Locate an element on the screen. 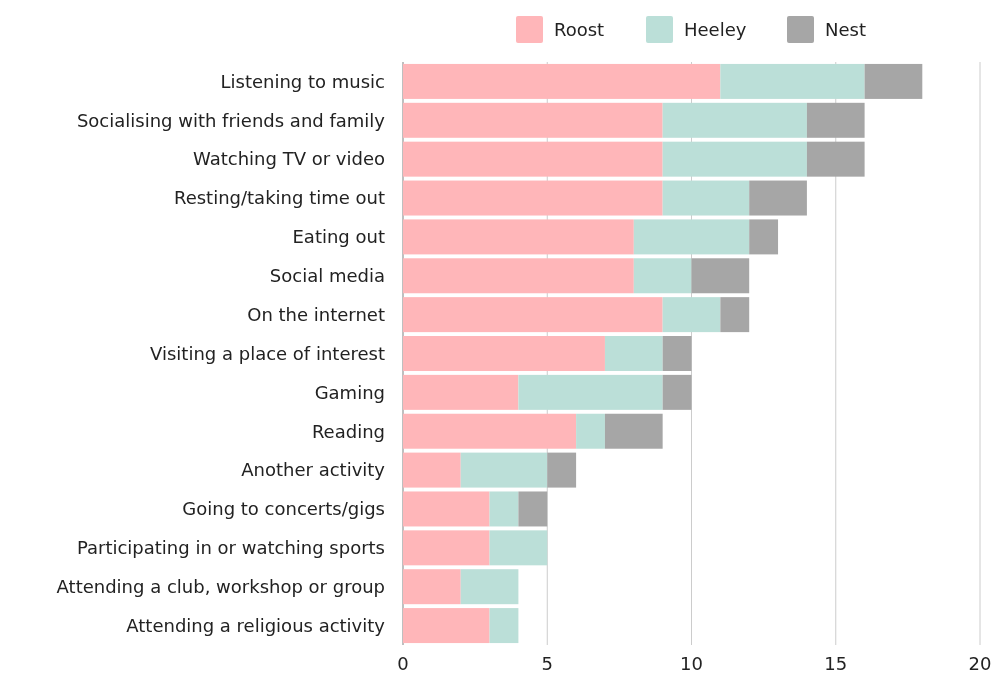 This screenshot has height=676, width=1001. y-tick-label: Attending a club, workshop or group is located at coordinates (220, 586).